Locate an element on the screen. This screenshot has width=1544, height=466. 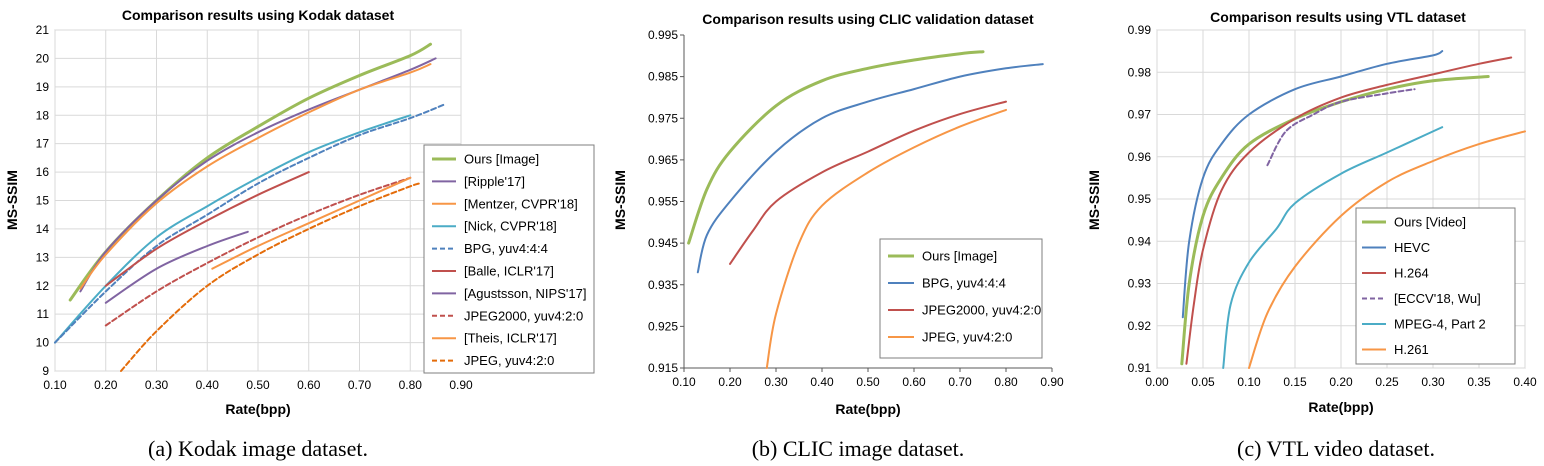
caption: (b) CLIC image dataset. is located at coordinates (858, 448).